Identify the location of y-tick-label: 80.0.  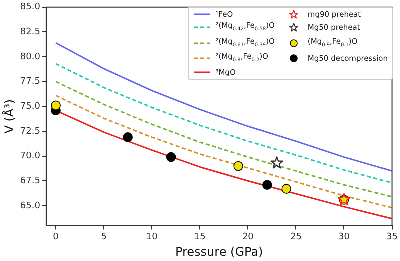
(30, 57).